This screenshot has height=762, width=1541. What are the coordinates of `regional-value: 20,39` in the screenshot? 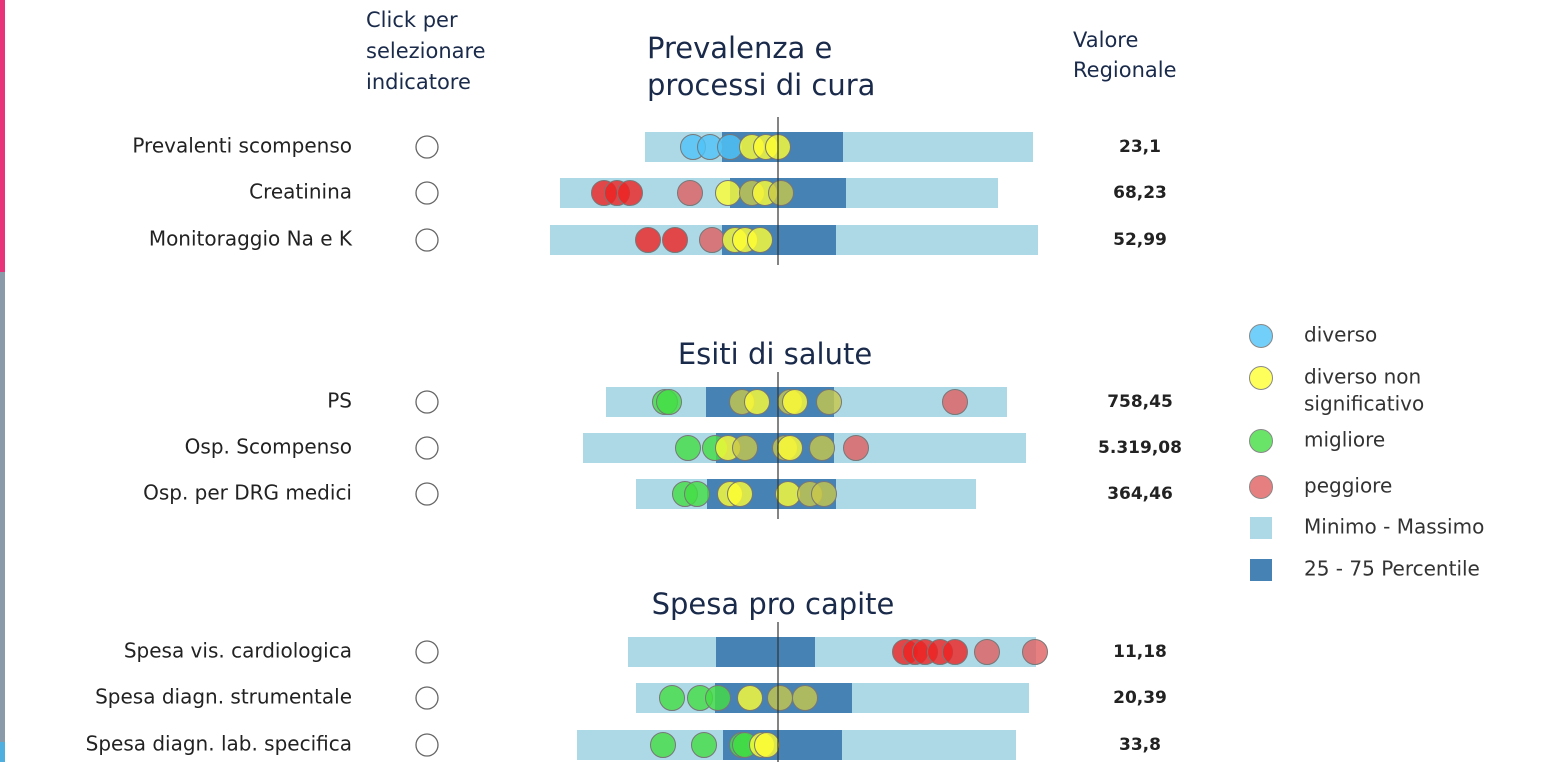 It's located at (1140, 698).